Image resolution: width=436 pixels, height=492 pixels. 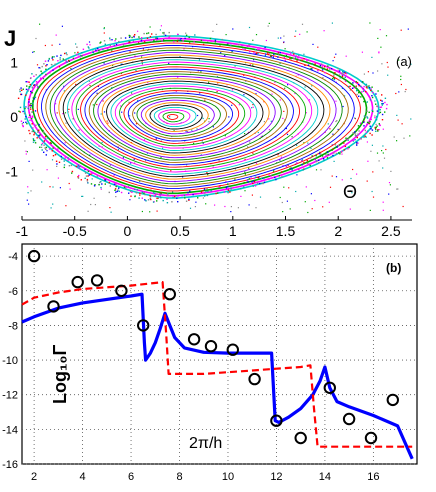 I want to click on panel-a-x-tick-label: -0.5, so click(x=75, y=231).